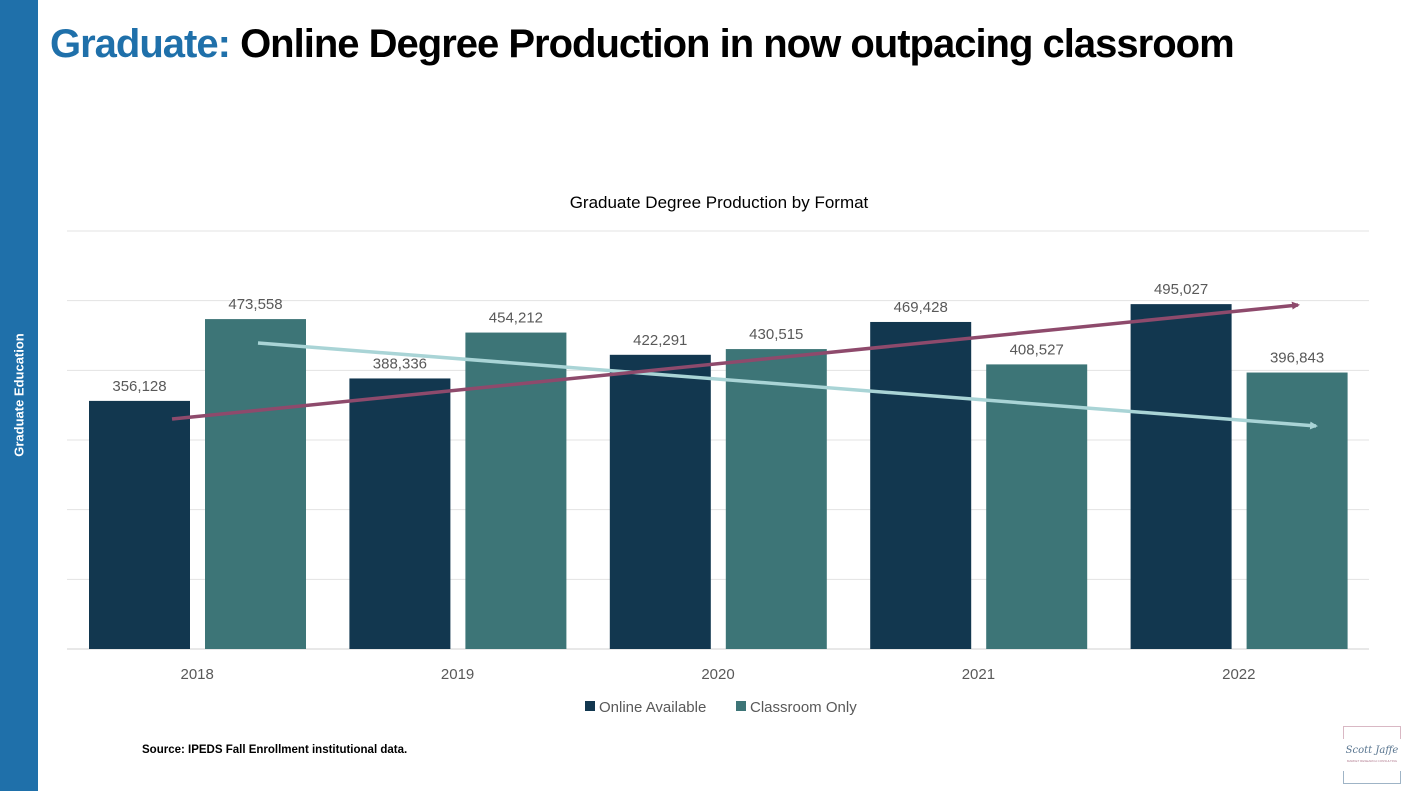 This screenshot has width=1408, height=791. Describe the element at coordinates (1181, 476) in the screenshot. I see `bar-online-2022` at that location.